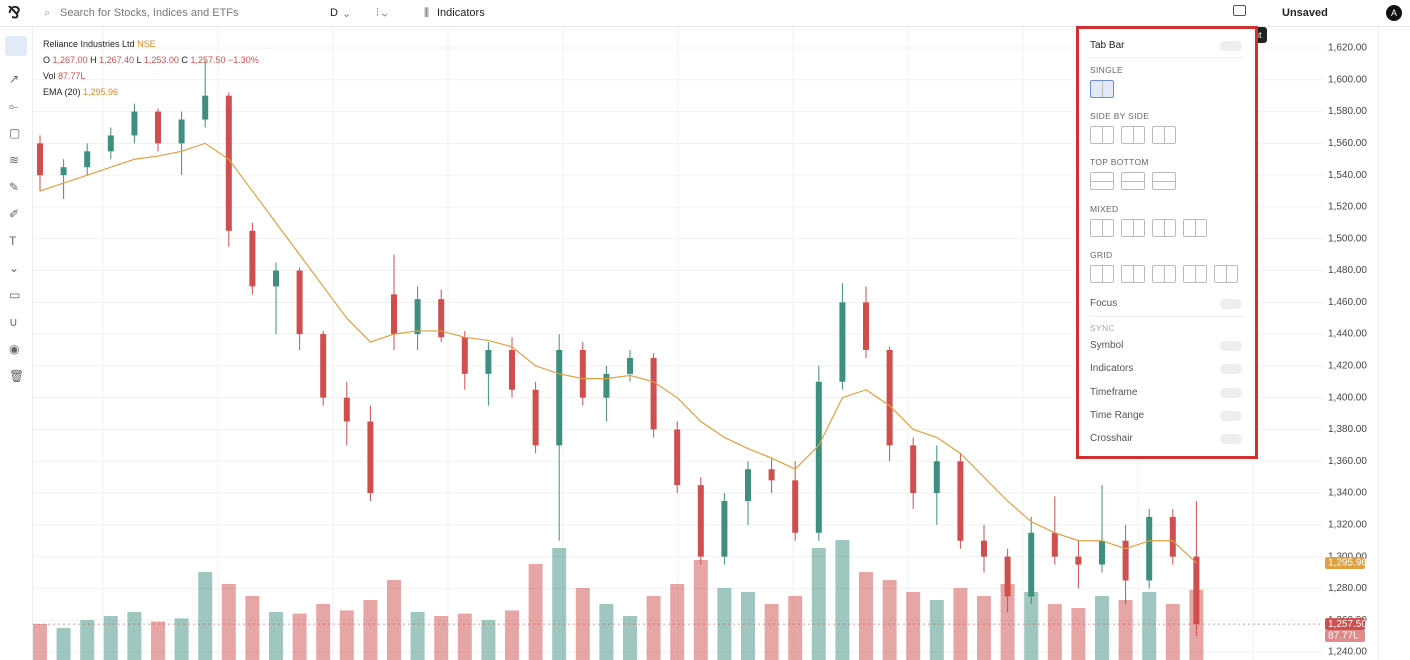 This screenshot has width=1410, height=660. What do you see at coordinates (14, 160) in the screenshot?
I see `tool-icon: ≋` at bounding box center [14, 160].